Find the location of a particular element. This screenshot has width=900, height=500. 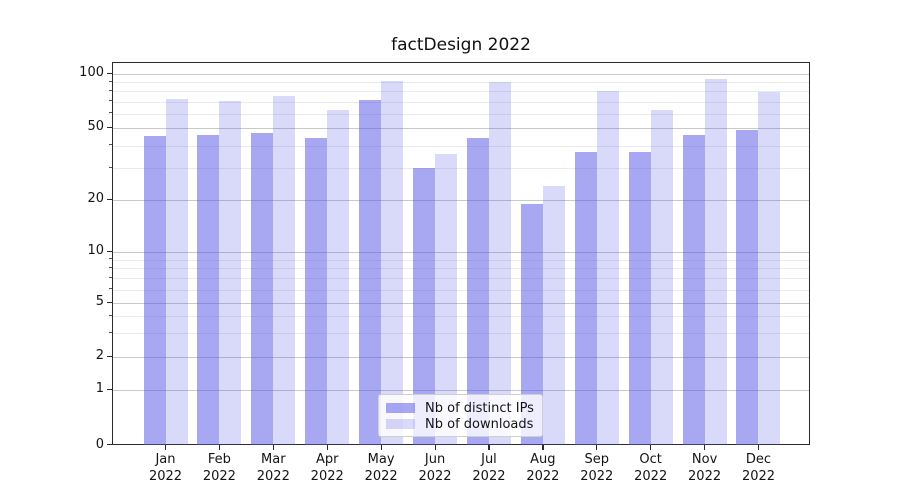

y-tick-label: 10 is located at coordinates (95, 250).